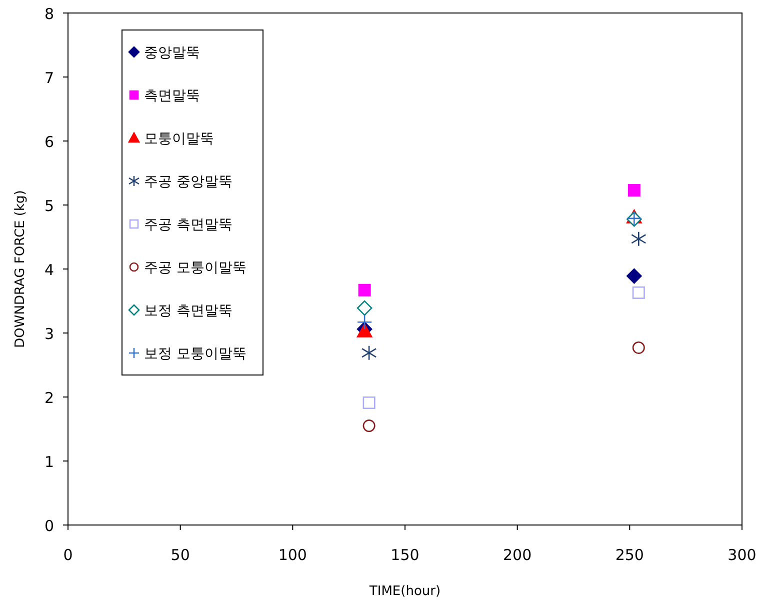 Image resolution: width=761 pixels, height=603 pixels. I want to click on legend-label: 주공 측면말뚝, so click(188, 225).